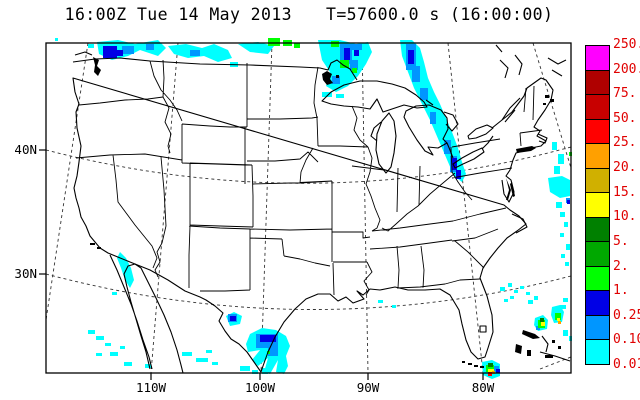  Describe the element at coordinates (555, 356) in the screenshot. I see `cuba-north-coast` at that location.